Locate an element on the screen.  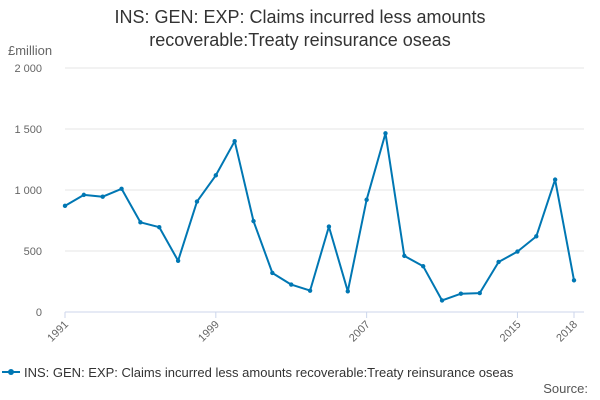
x-tick-label: 2007 is located at coordinates (360, 332).